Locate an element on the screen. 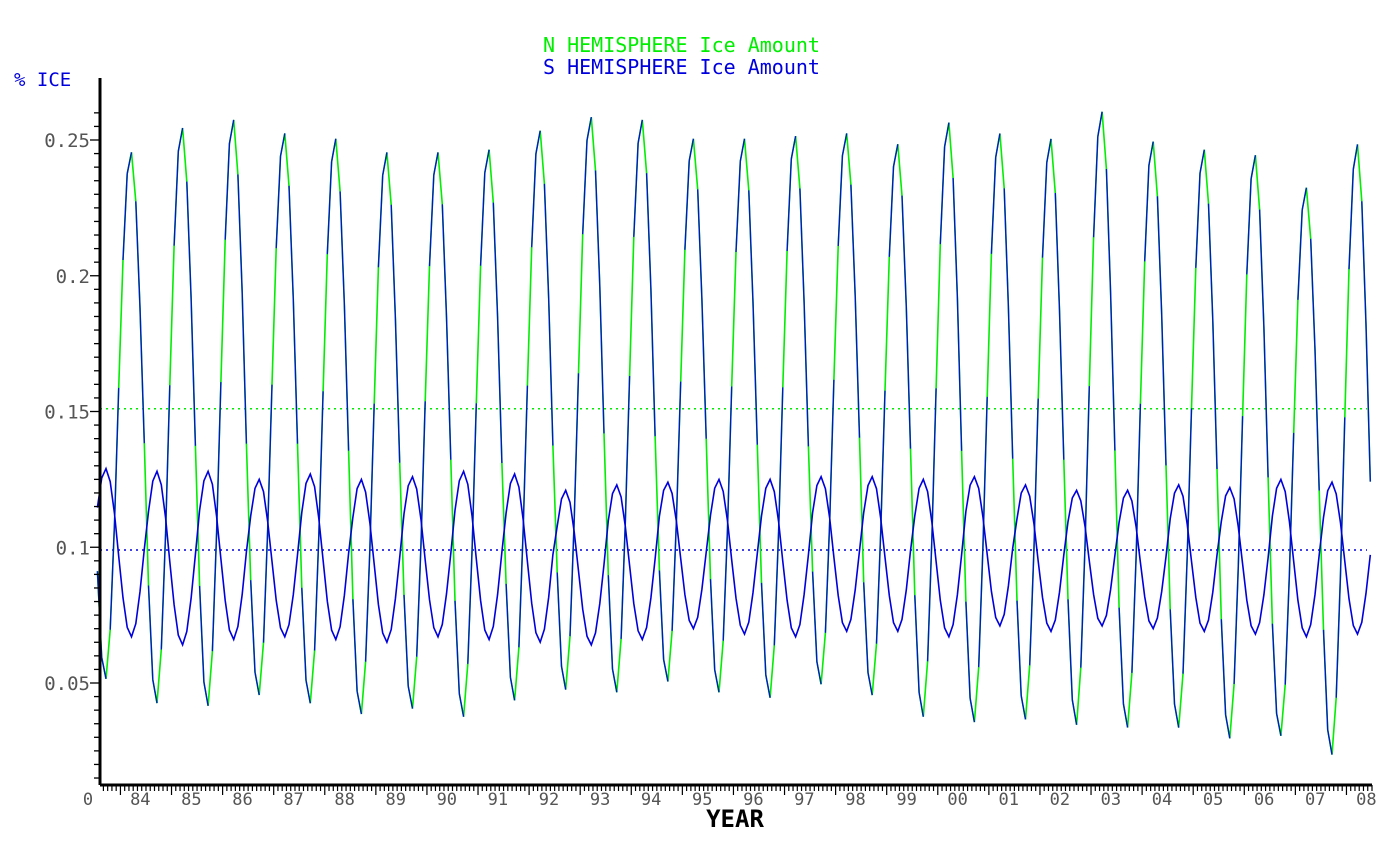  legend-s-hemisphere: S HEMISPHERE Ice Amount is located at coordinates (681, 67).